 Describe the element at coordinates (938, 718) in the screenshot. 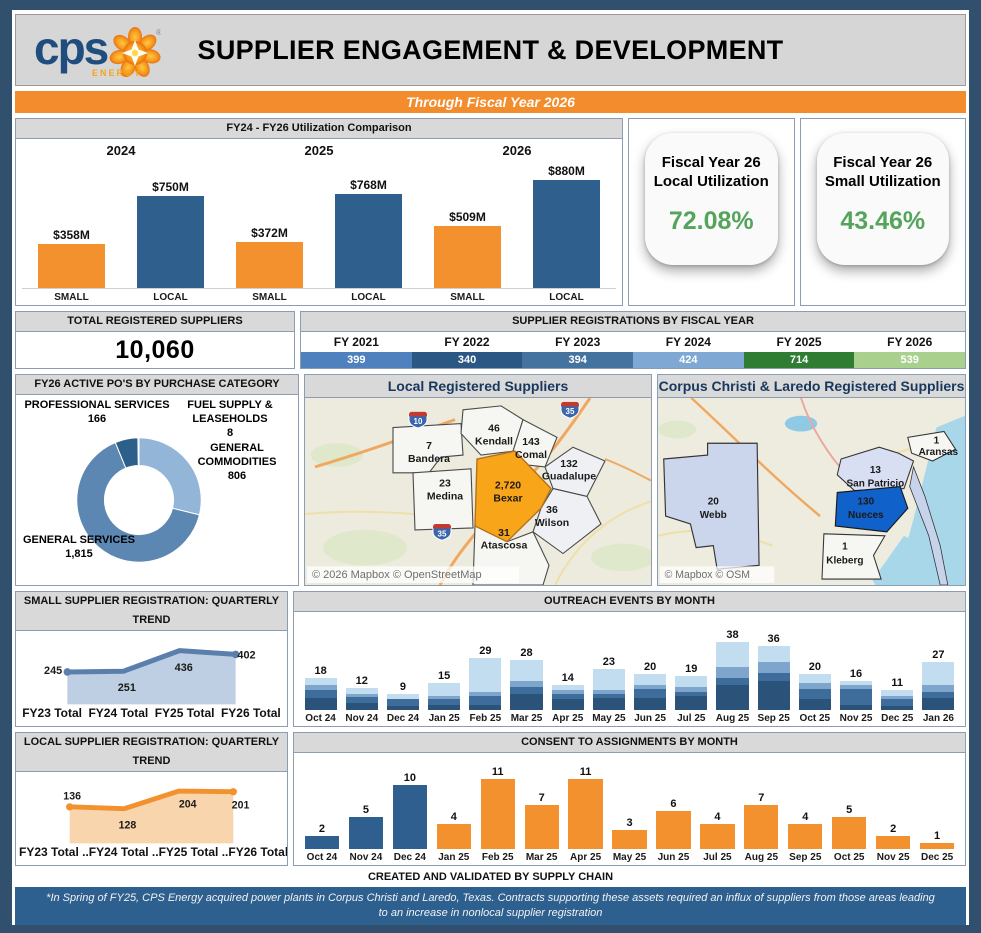

I see `month-label: Jan 26` at that location.